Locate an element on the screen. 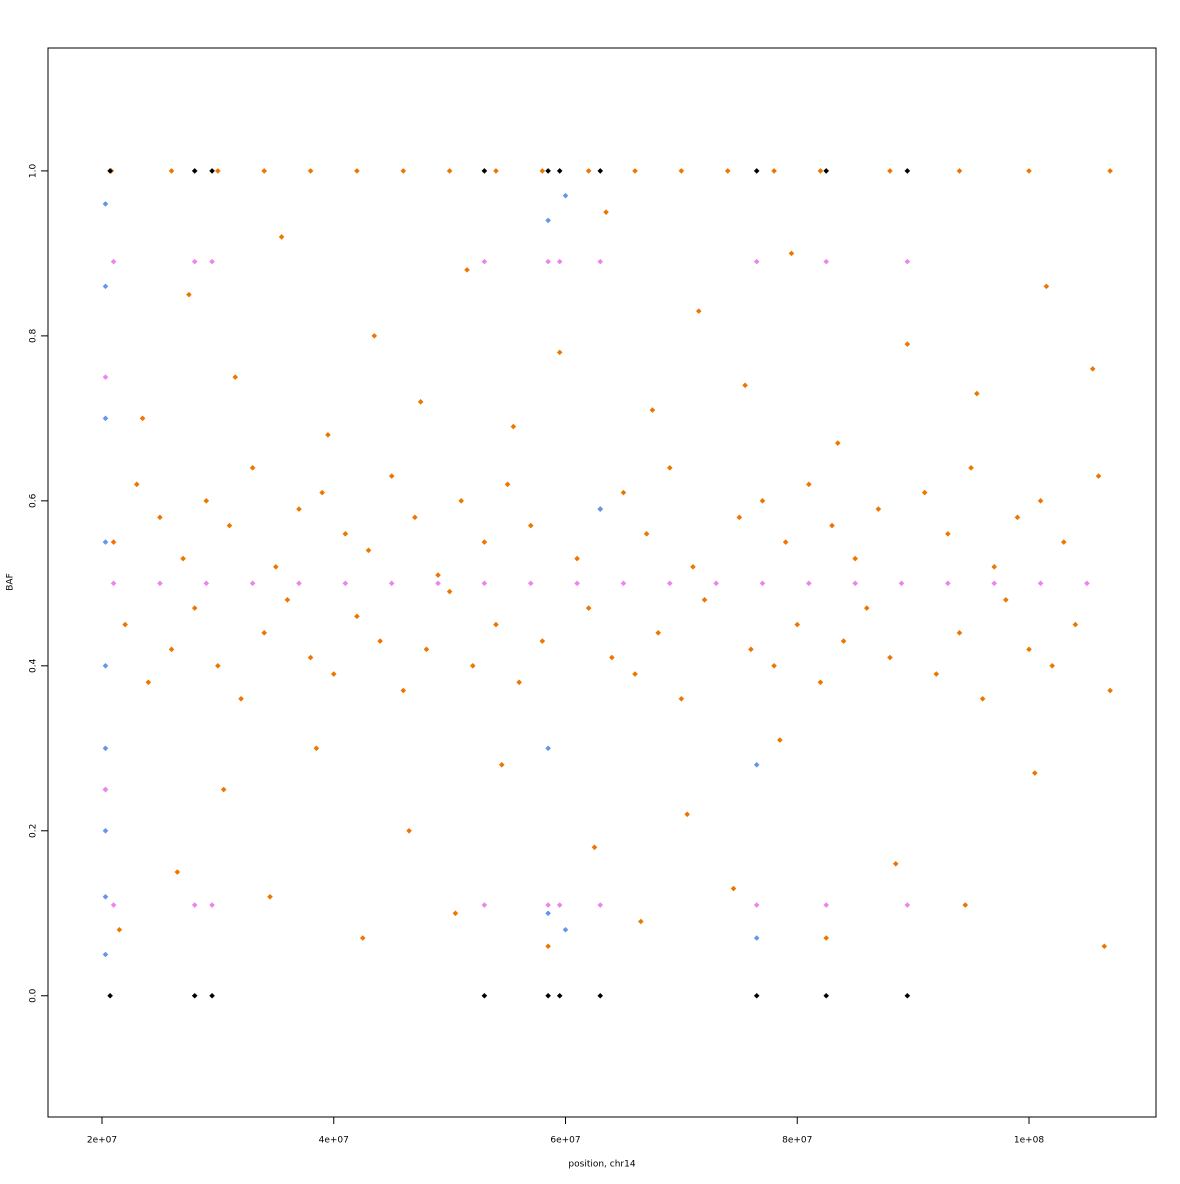 This screenshot has height=1184, width=1180. y-tick-label: 0.8 is located at coordinates (34, 335).